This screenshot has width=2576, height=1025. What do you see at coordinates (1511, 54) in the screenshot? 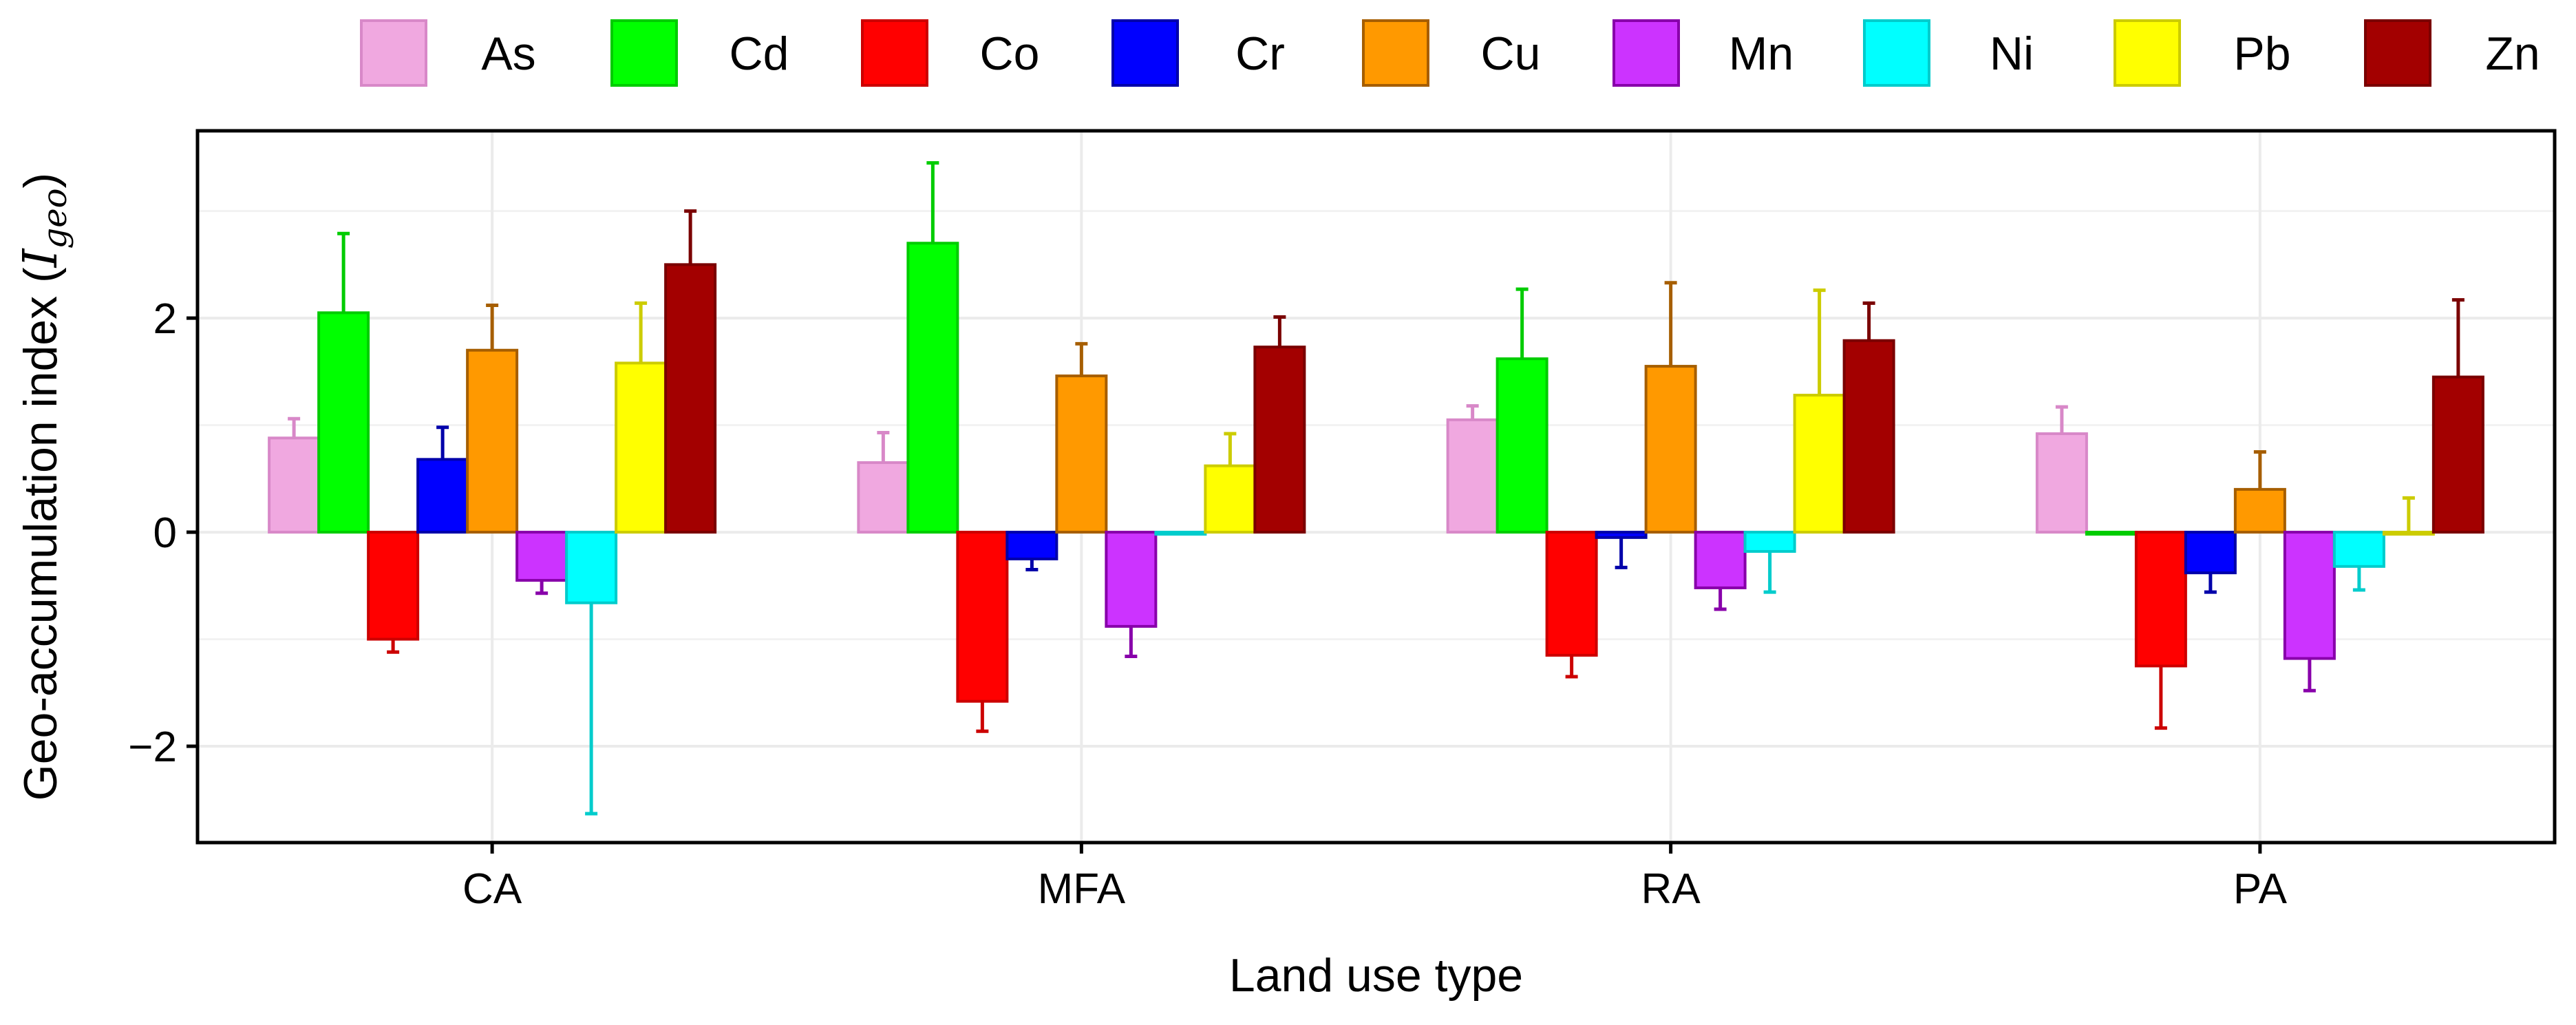
I see `legend-label: Cu` at bounding box center [1511, 54].